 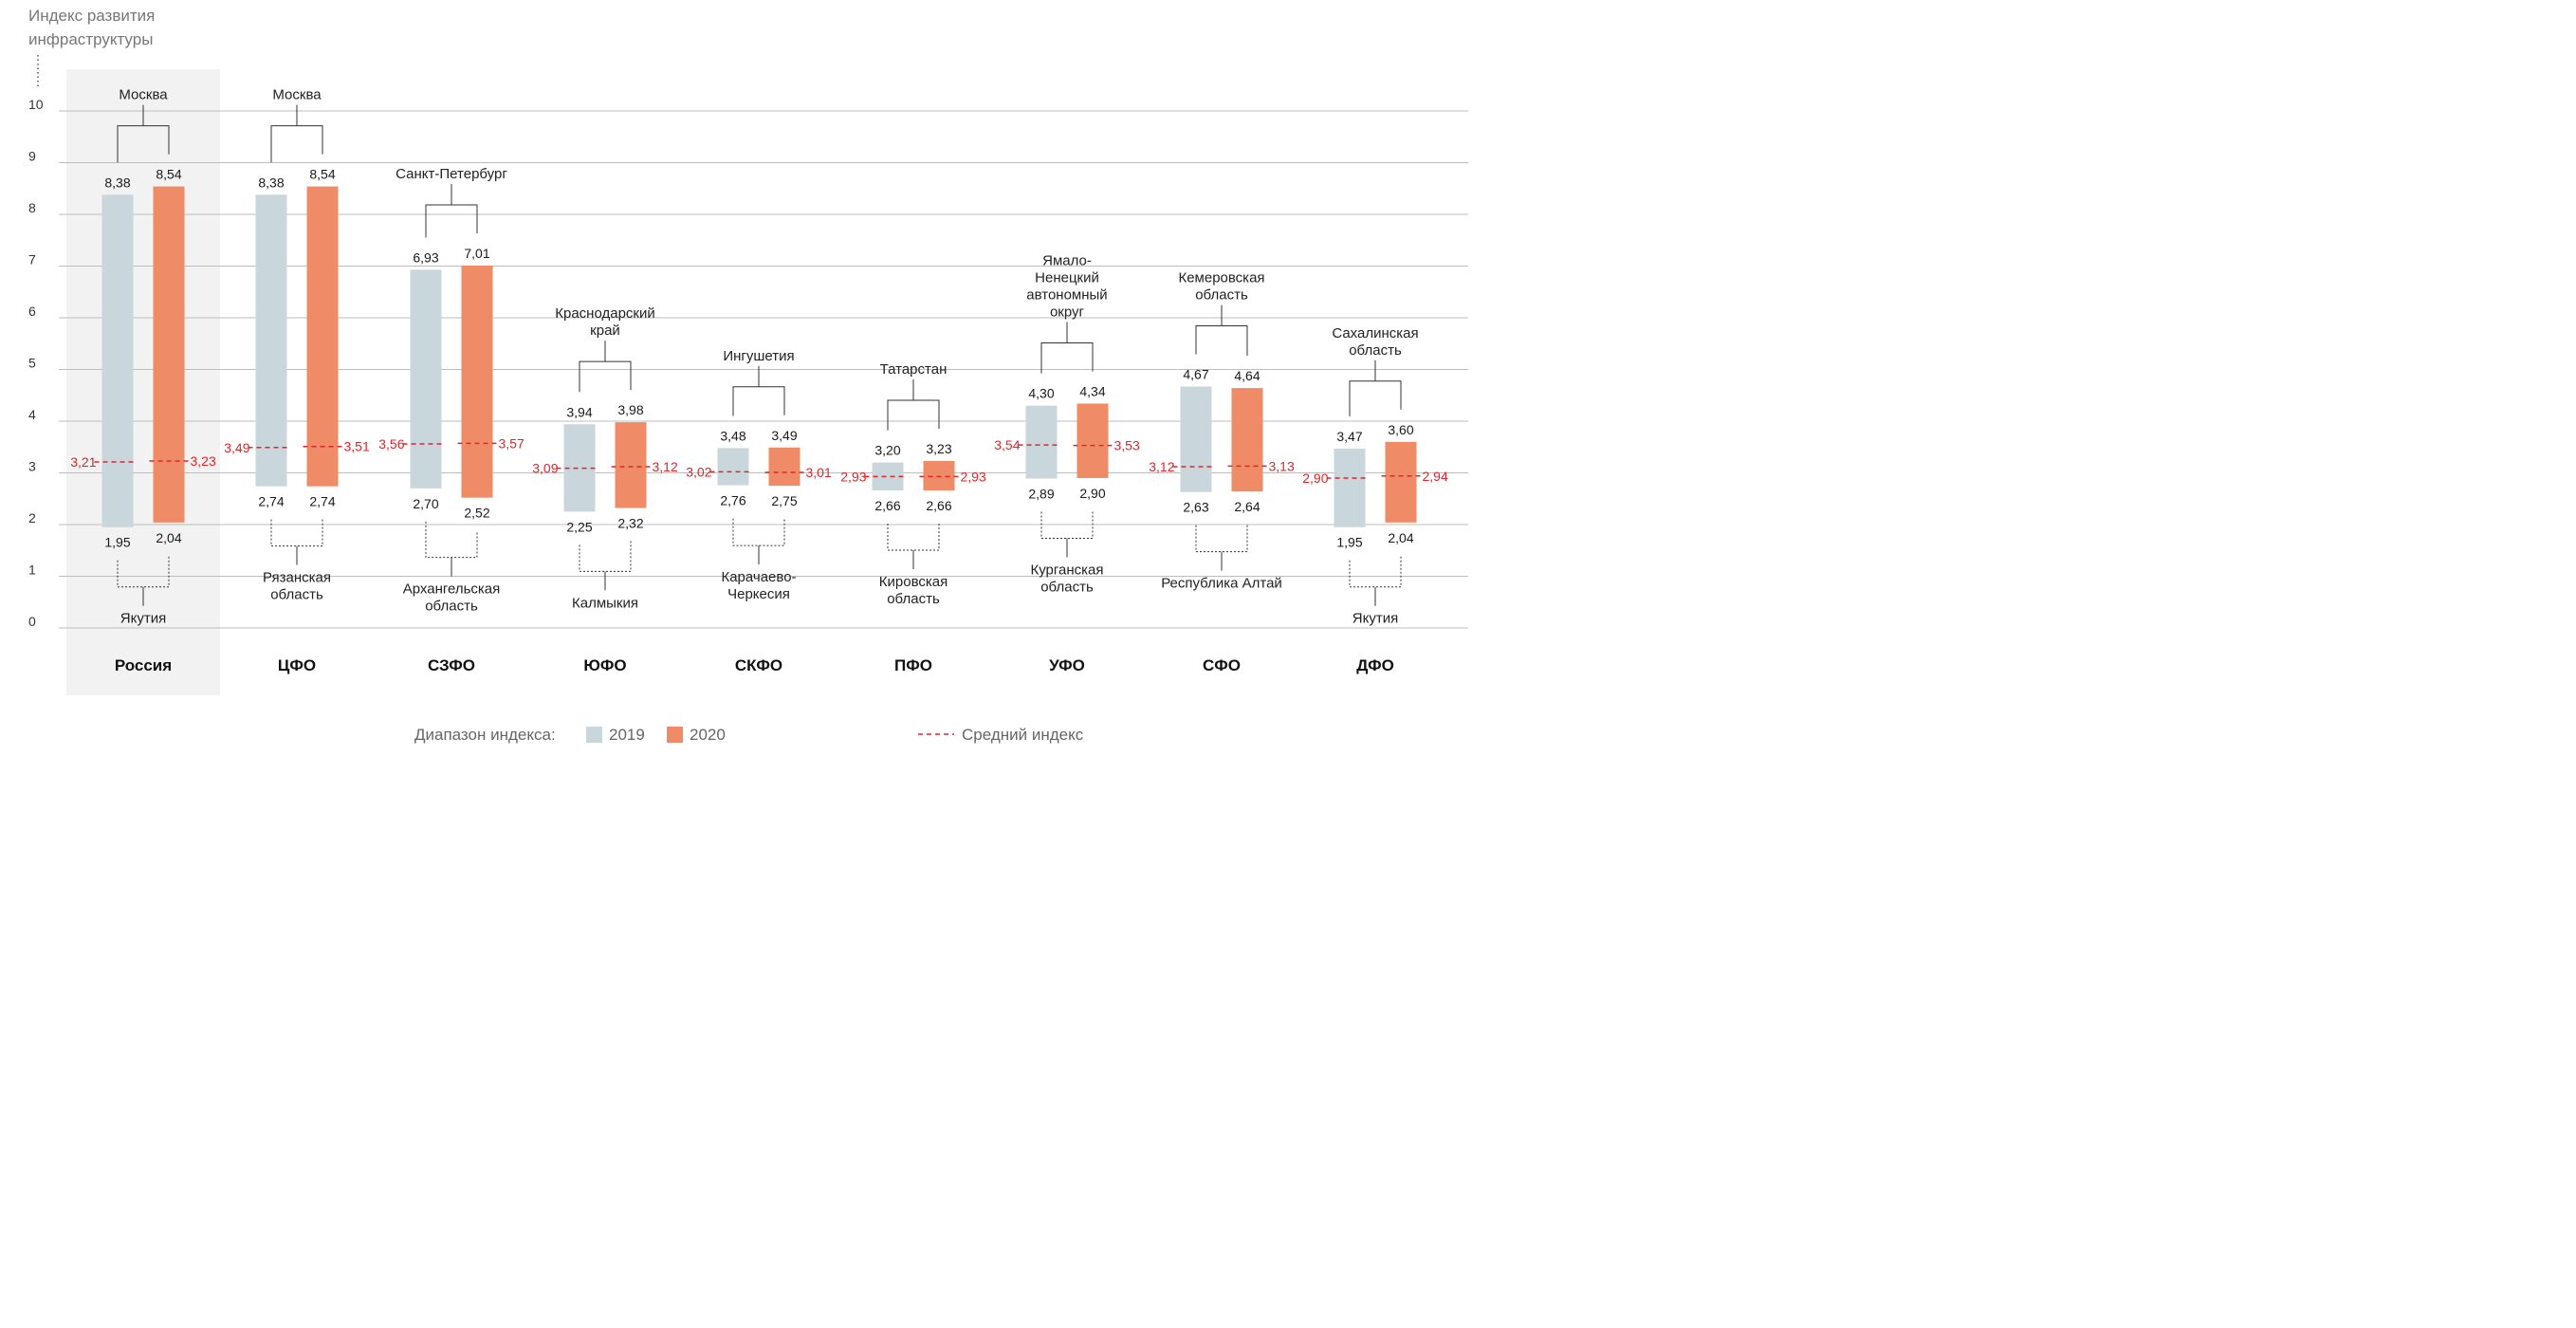 I want to click on max-label-2019-6: 4,30, so click(x=1041, y=393).